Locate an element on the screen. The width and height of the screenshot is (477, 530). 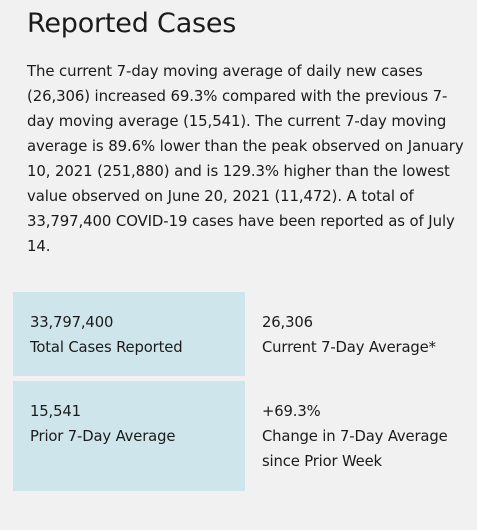
prior-average-box: 15,541 Prior 7-Day Average is located at coordinates (129, 436).